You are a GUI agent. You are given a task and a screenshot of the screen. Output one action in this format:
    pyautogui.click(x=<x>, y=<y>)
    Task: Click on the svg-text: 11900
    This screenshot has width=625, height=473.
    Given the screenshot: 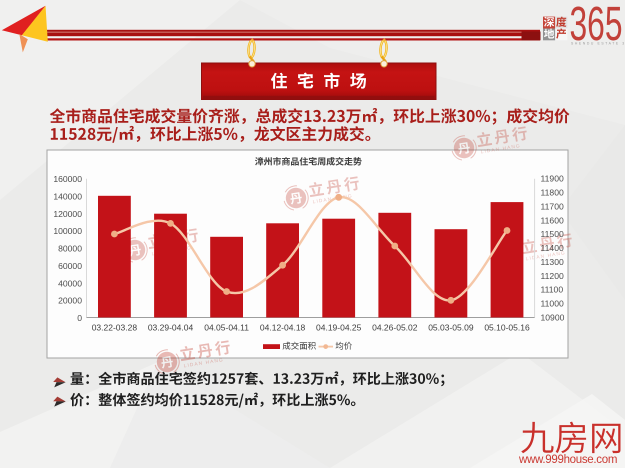 What is the action you would take?
    pyautogui.click(x=552, y=179)
    